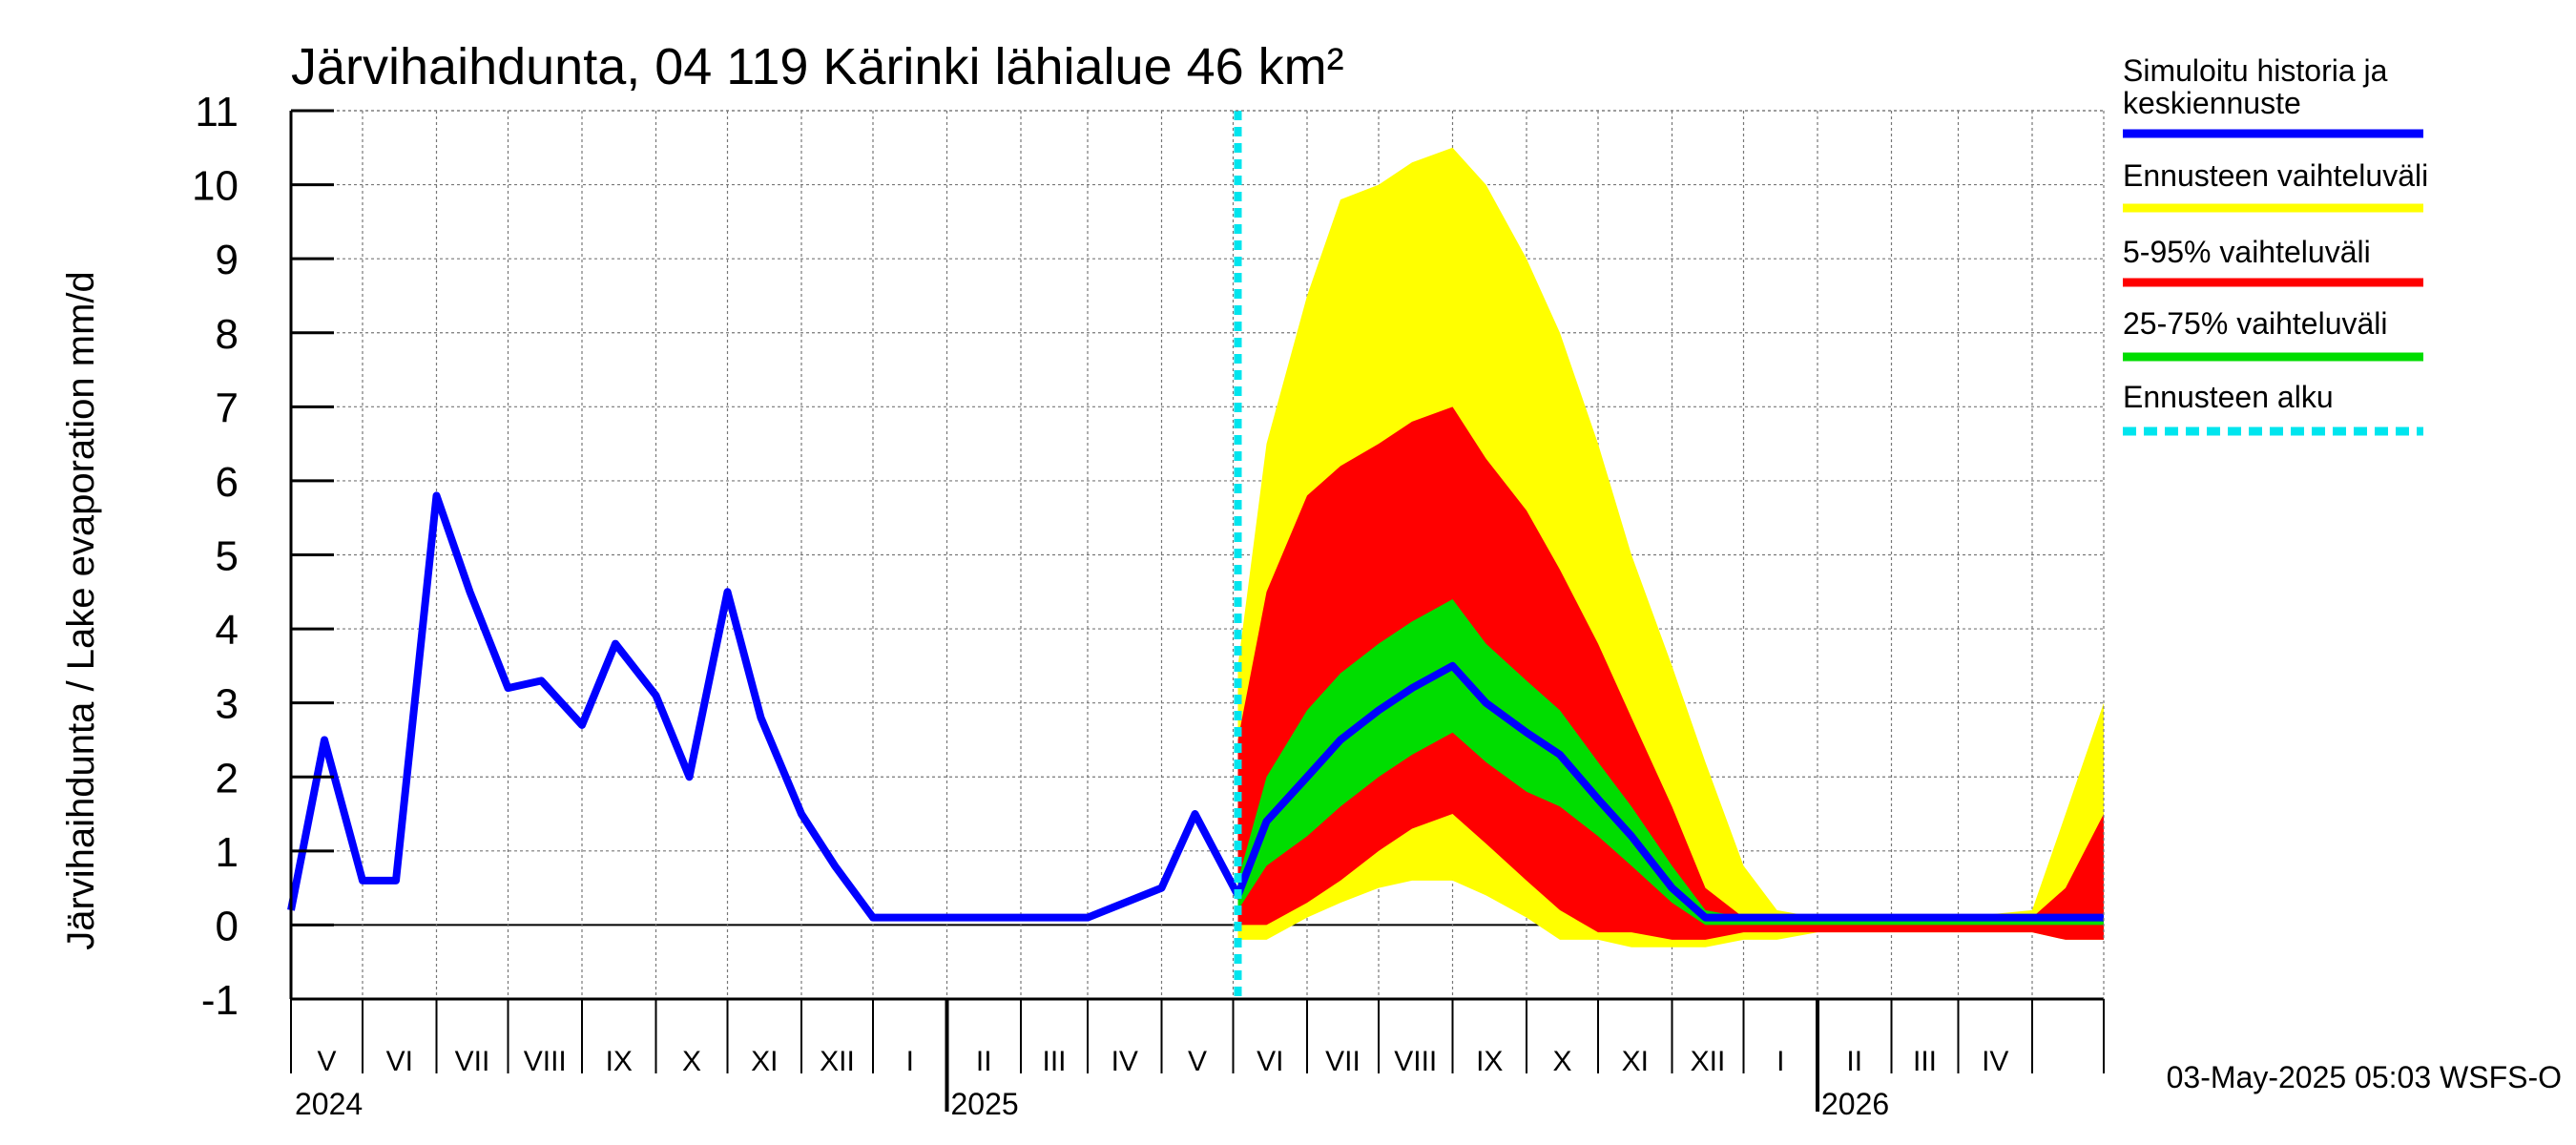 The image size is (2576, 1145). What do you see at coordinates (1855, 1104) in the screenshot?
I see `year-label: 2026` at bounding box center [1855, 1104].